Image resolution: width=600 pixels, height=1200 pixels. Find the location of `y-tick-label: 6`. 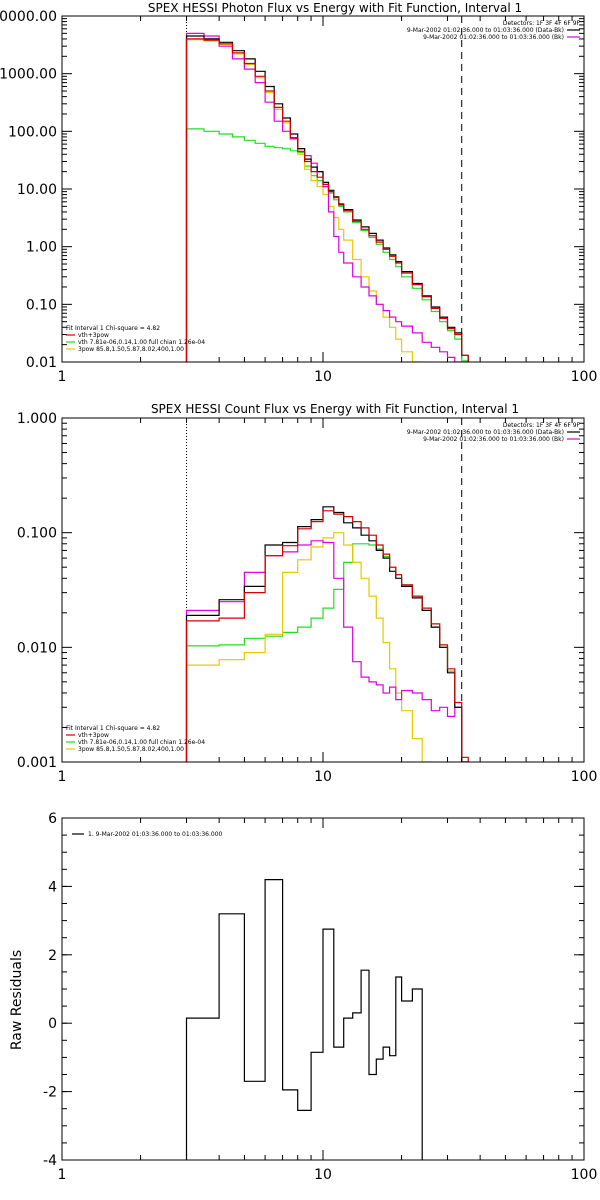

y-tick-label: 6 is located at coordinates (52, 819).